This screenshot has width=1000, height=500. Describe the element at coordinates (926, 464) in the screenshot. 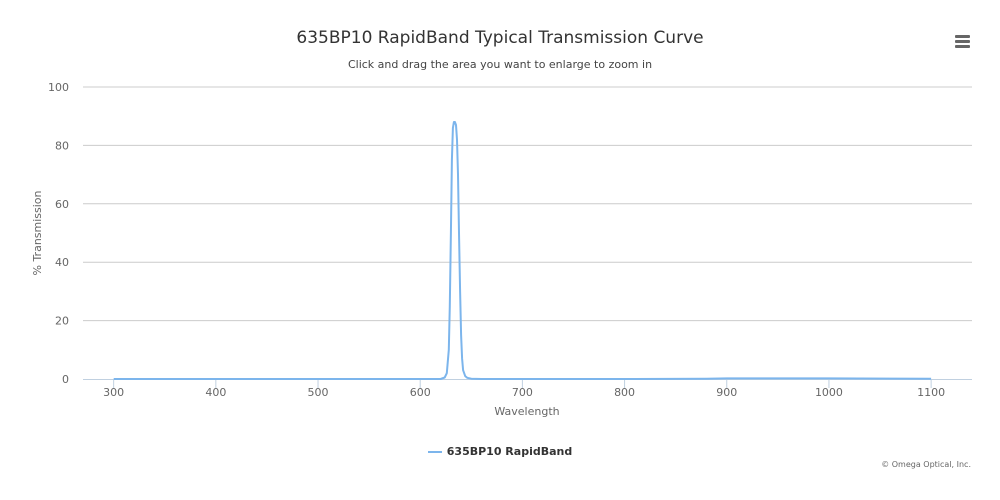

I see `credits: © Omega Optical, Inc.` at that location.